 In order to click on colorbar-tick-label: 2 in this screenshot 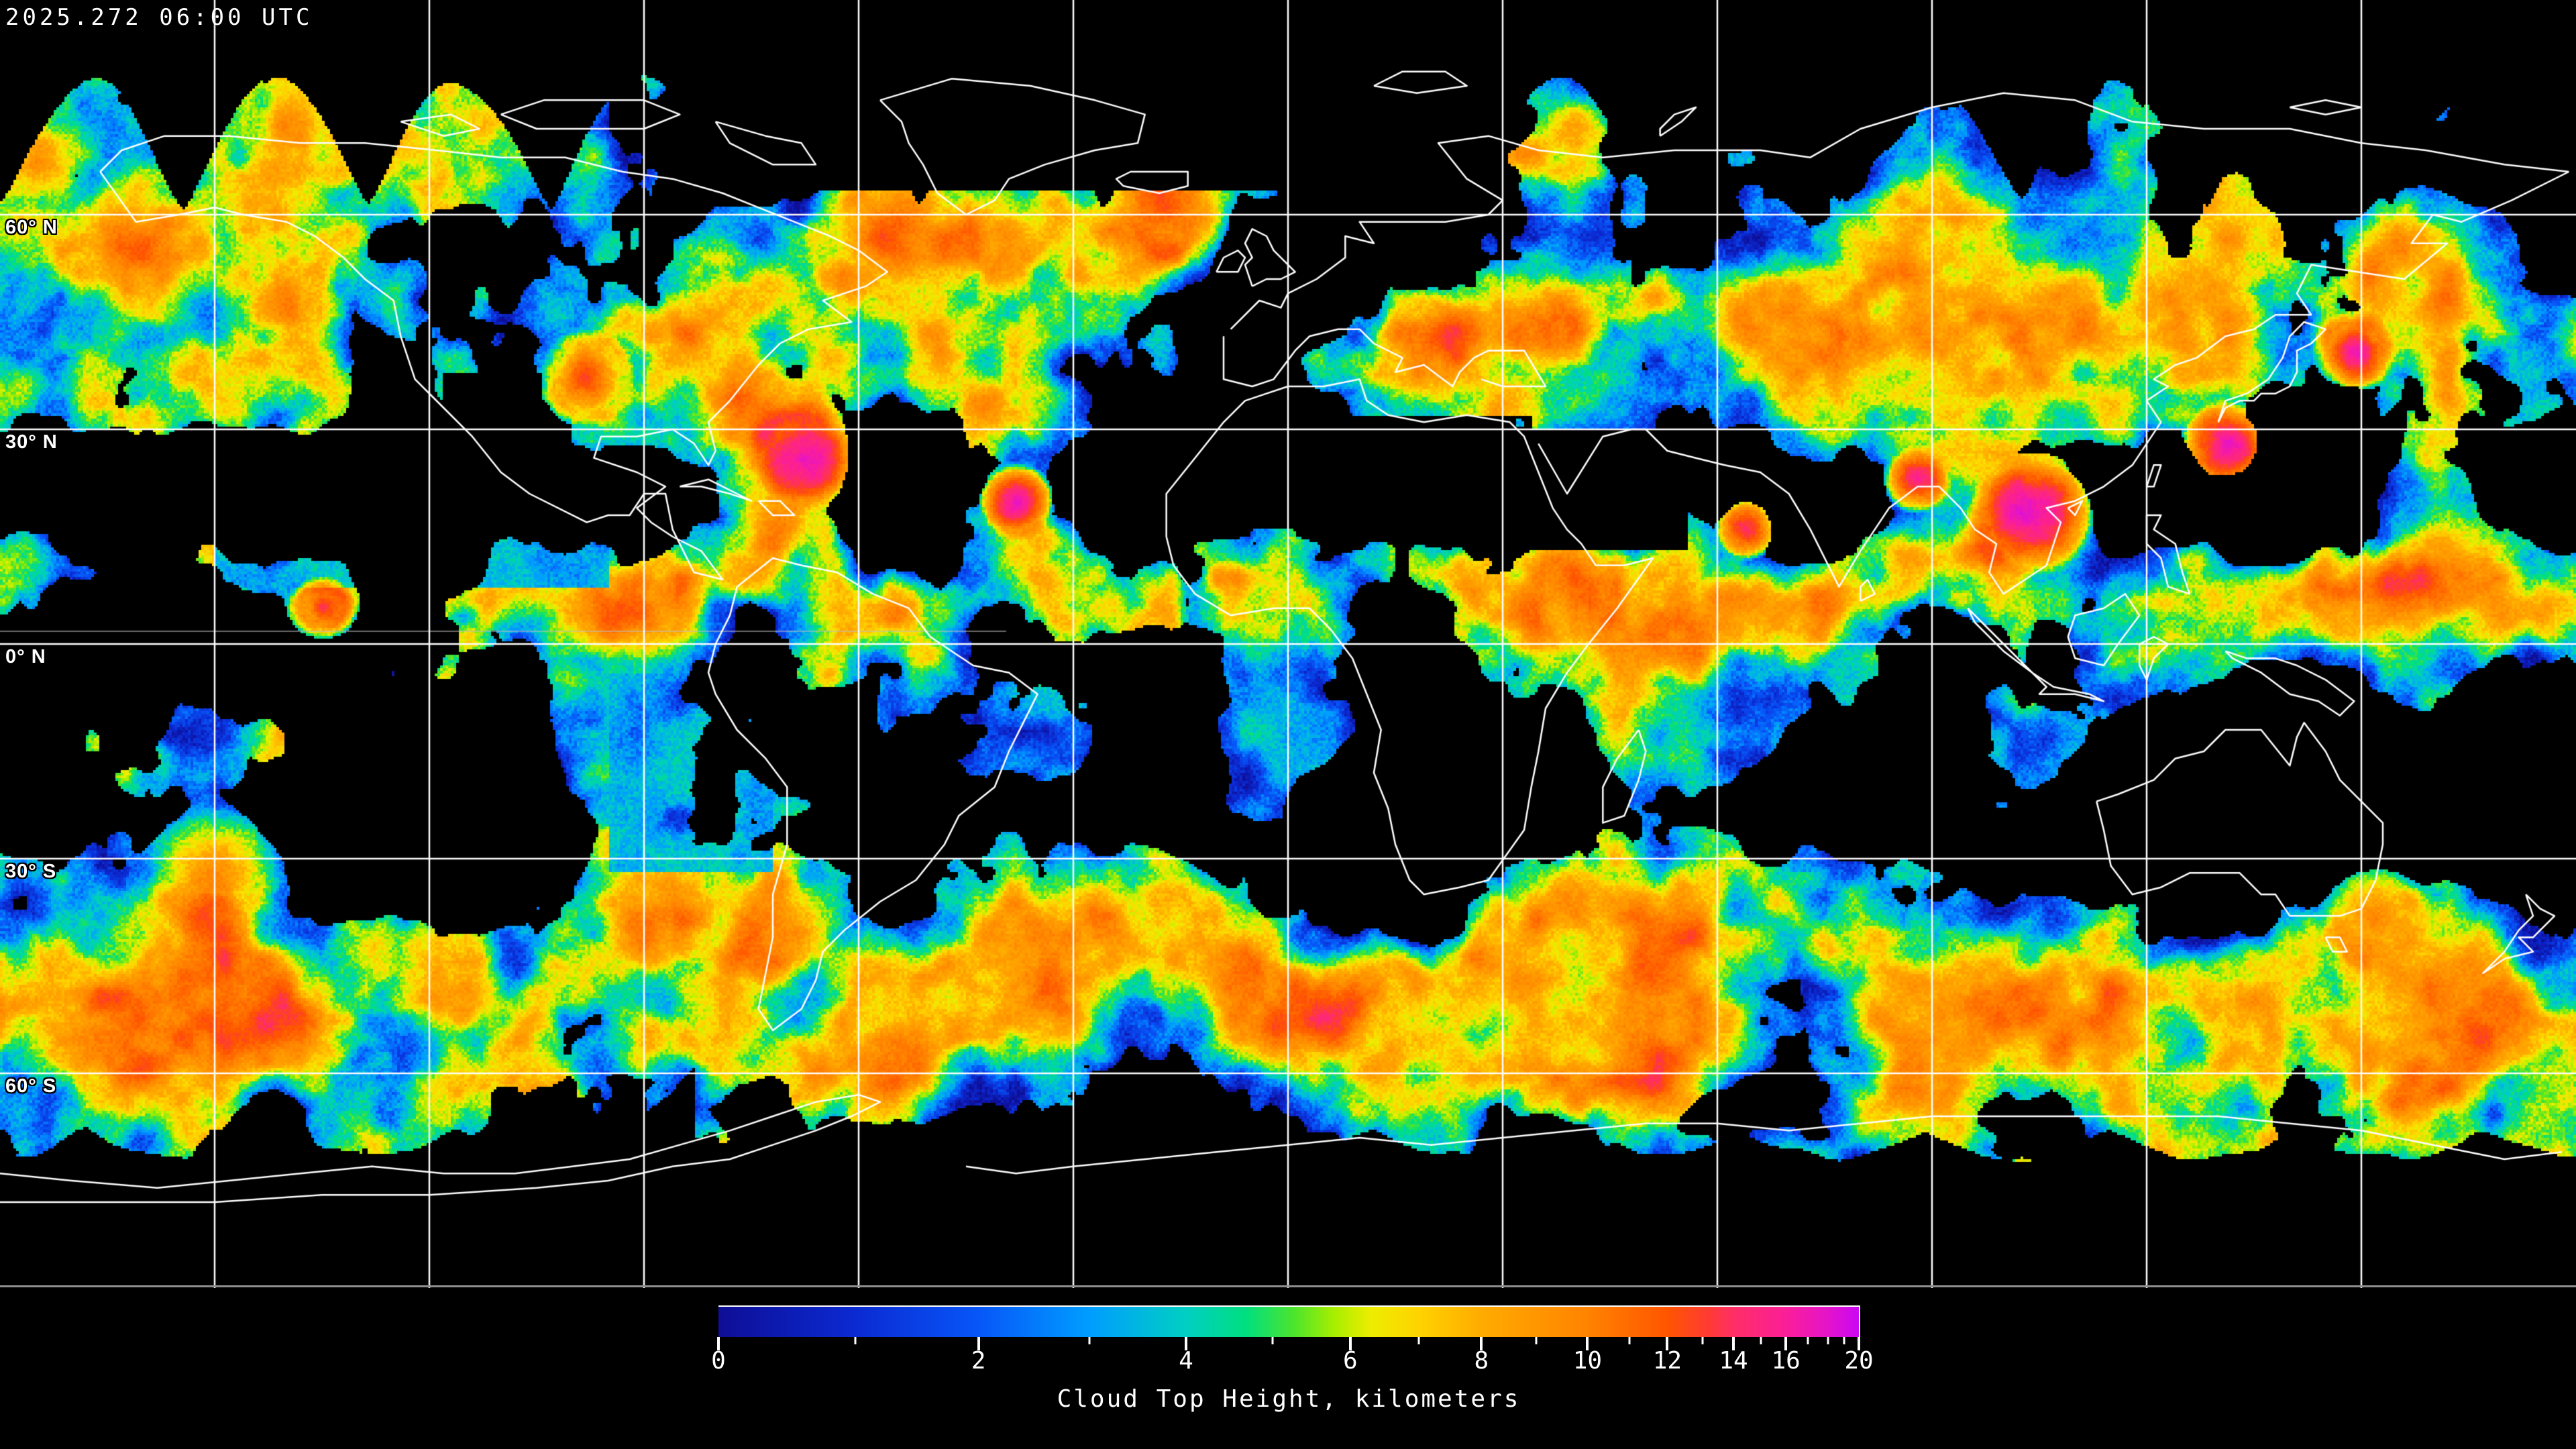, I will do `click(978, 1361)`.